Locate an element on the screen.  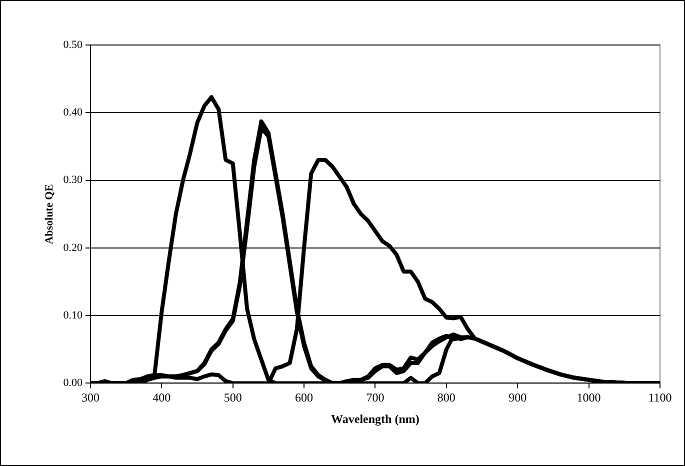
x-tick-label: 800 is located at coordinates (446, 397).